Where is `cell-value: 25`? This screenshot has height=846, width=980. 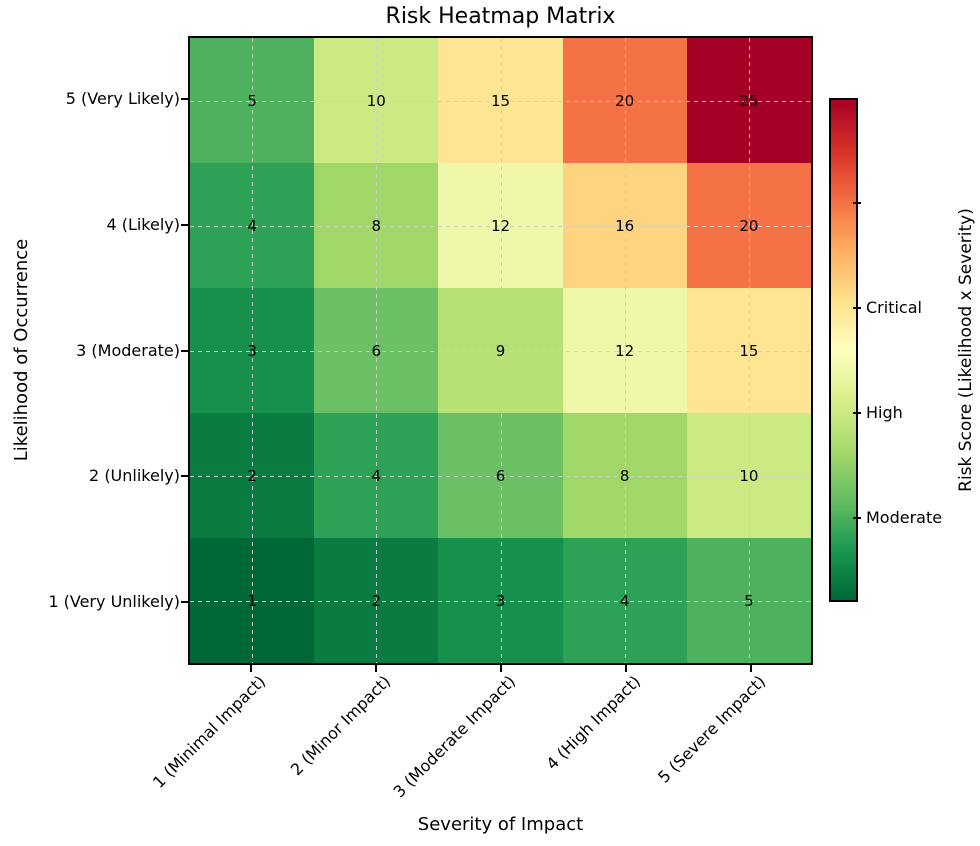 cell-value: 25 is located at coordinates (749, 100).